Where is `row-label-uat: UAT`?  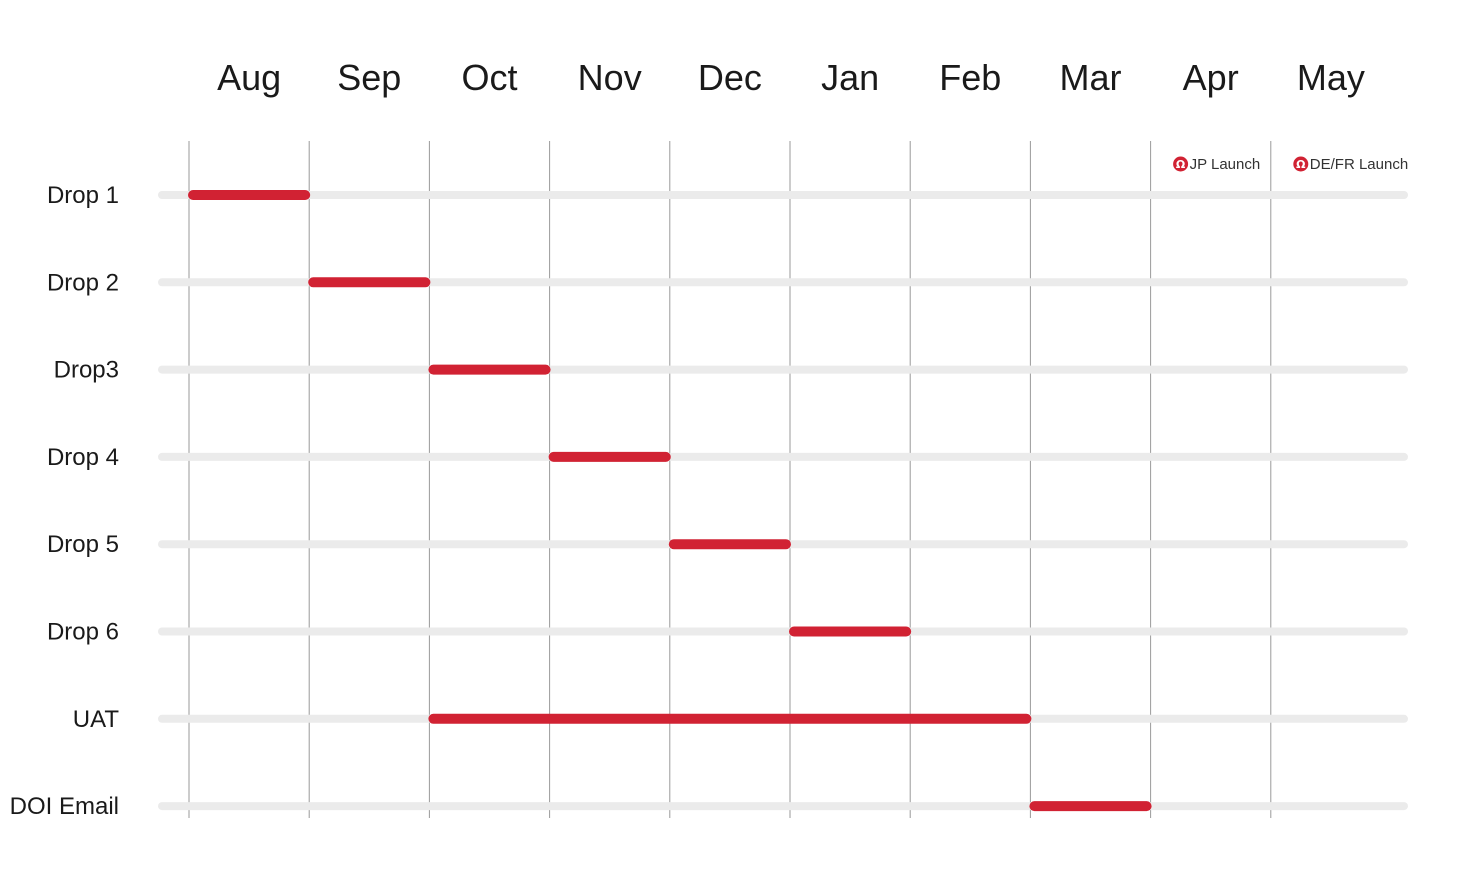 row-label-uat: UAT is located at coordinates (96, 719).